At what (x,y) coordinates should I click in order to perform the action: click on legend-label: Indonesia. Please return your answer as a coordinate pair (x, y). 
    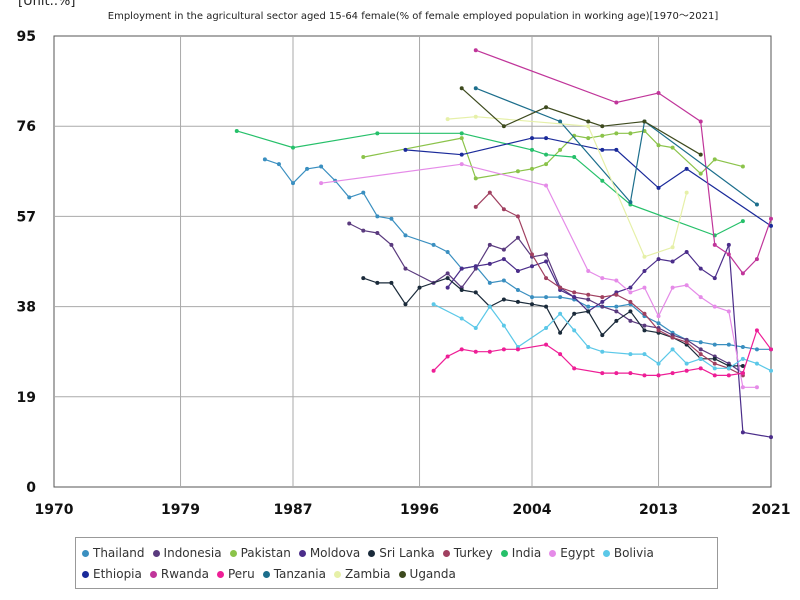
    Looking at the image, I should click on (192, 553).